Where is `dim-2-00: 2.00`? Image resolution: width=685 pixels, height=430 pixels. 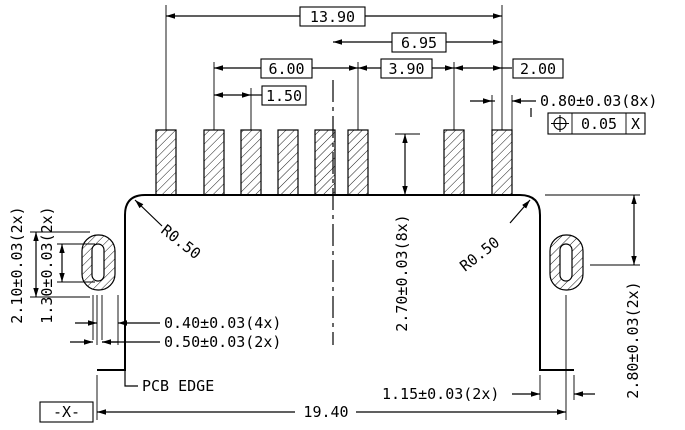
dim-2-00: 2.00 is located at coordinates (538, 69).